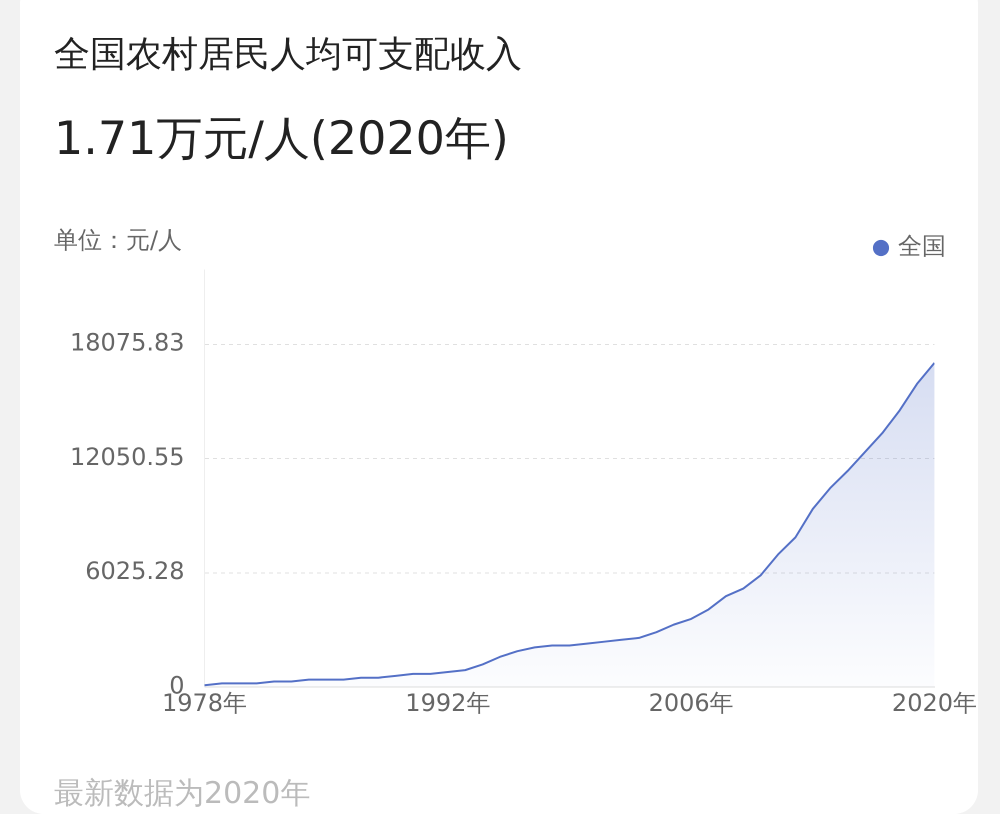 The image size is (1000, 814). What do you see at coordinates (127, 342) in the screenshot?
I see `y-tick-label: 18075.83` at bounding box center [127, 342].